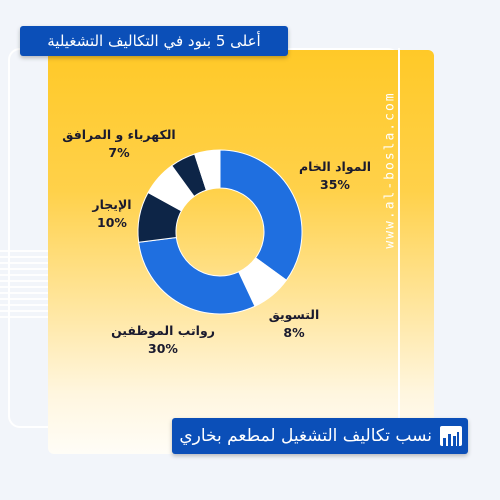 The width and height of the screenshot is (500, 500). Describe the element at coordinates (335, 166) in the screenshot. I see `slice-name: المواد الخام` at that location.